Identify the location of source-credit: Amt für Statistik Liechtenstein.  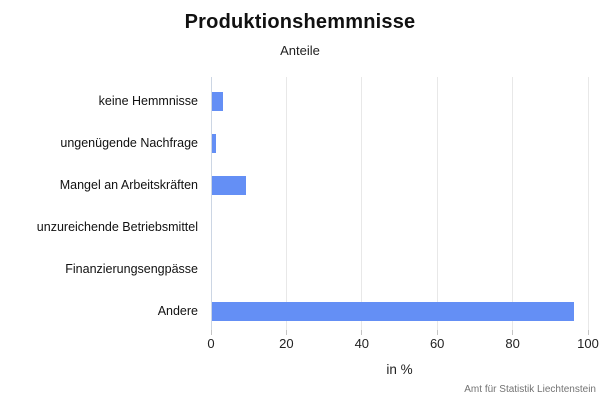
(530, 389).